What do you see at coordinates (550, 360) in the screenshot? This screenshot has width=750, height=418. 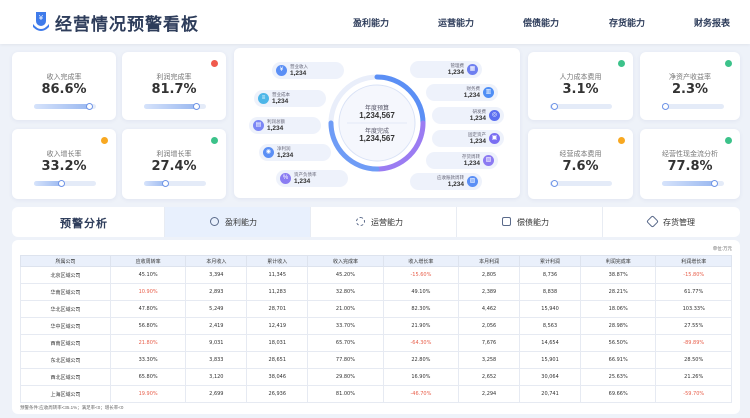 I see `table-cell: 15,901` at bounding box center [550, 360].